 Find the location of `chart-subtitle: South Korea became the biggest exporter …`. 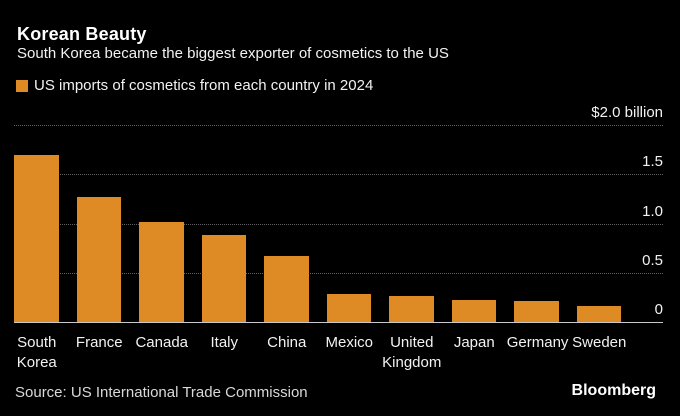

chart-subtitle: South Korea became the biggest exporter … is located at coordinates (233, 53).